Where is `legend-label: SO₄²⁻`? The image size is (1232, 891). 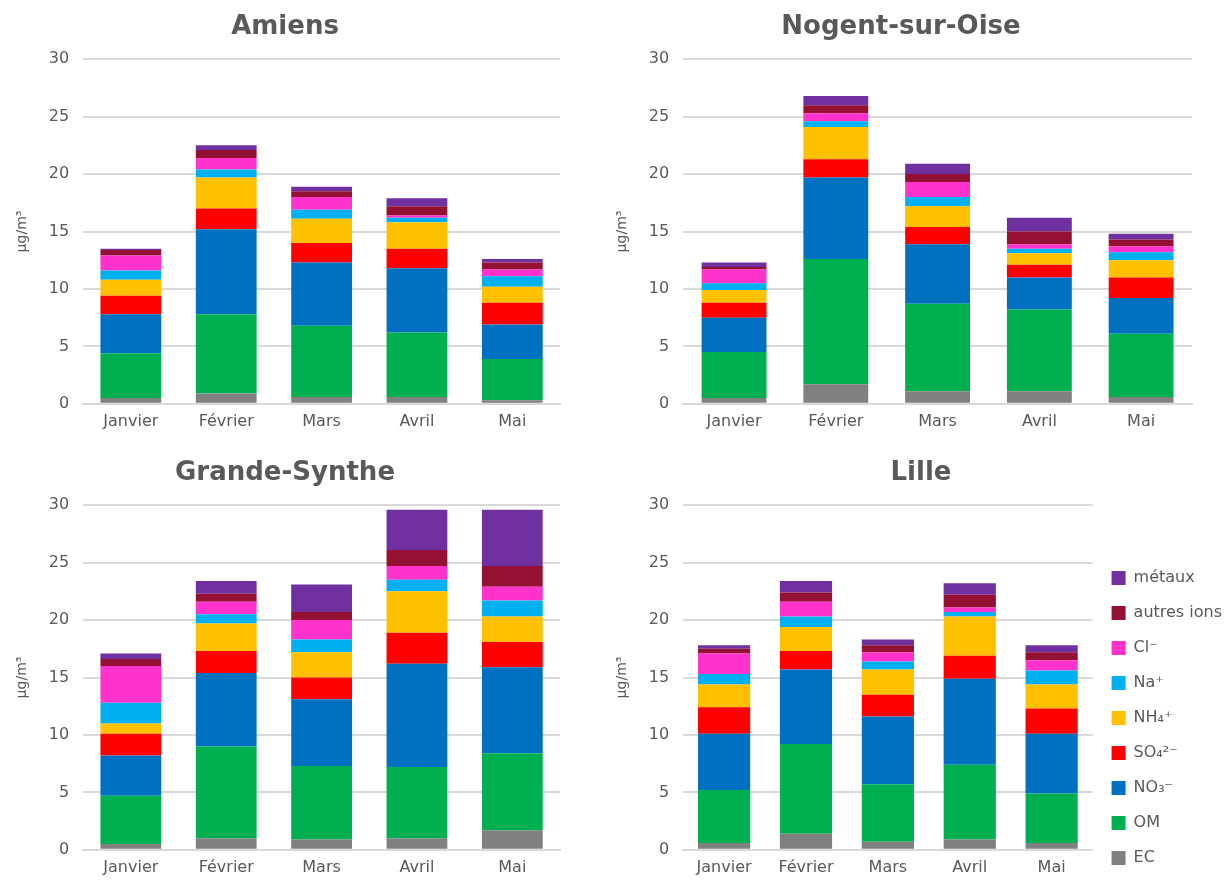
legend-label: SO₄²⁻ is located at coordinates (1155, 752).